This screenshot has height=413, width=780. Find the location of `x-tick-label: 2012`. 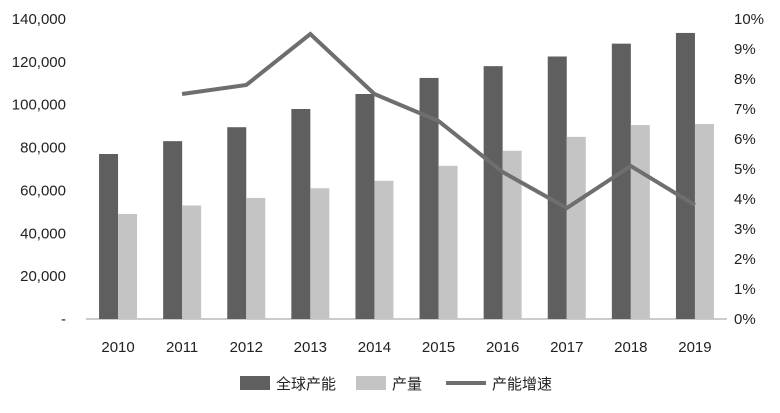

x-tick-label: 2012 is located at coordinates (246, 347).